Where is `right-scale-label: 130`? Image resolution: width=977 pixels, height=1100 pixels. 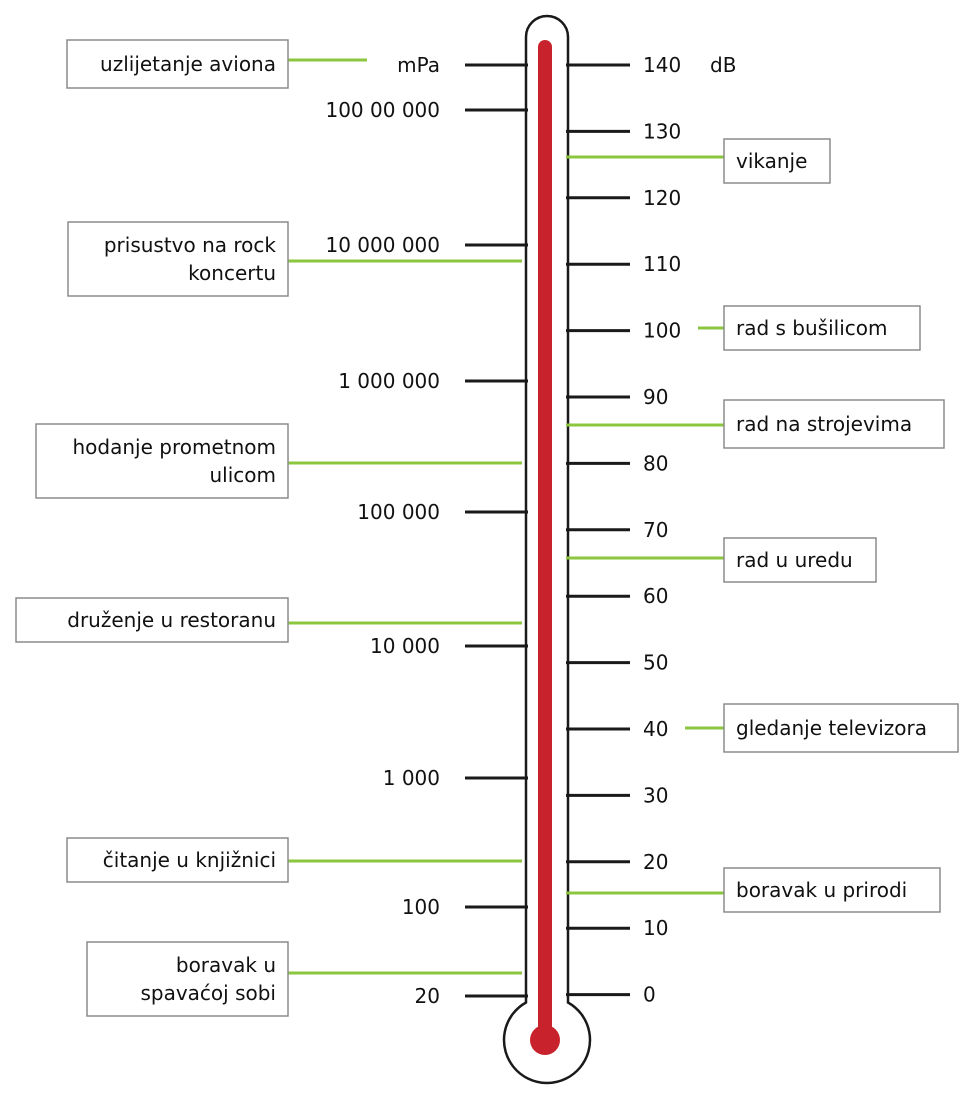 right-scale-label: 130 is located at coordinates (662, 131).